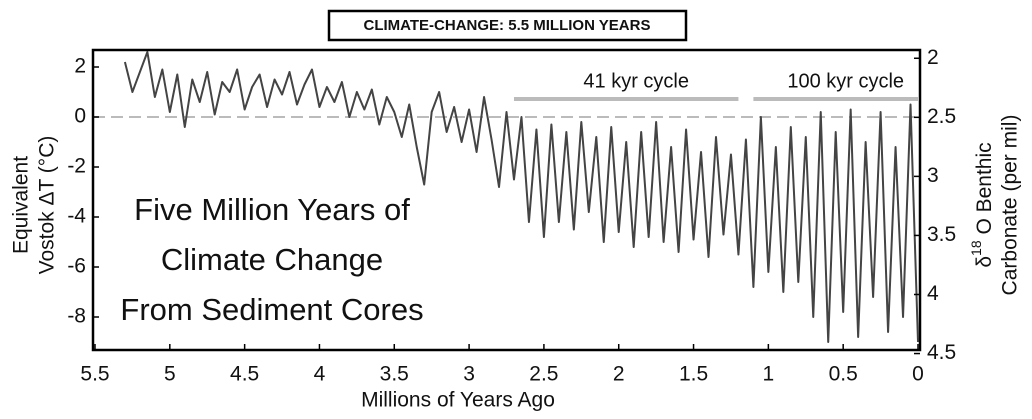 This screenshot has height=419, width=1032. Describe the element at coordinates (843, 374) in the screenshot. I see `x-tick-label: 0.5` at that location.